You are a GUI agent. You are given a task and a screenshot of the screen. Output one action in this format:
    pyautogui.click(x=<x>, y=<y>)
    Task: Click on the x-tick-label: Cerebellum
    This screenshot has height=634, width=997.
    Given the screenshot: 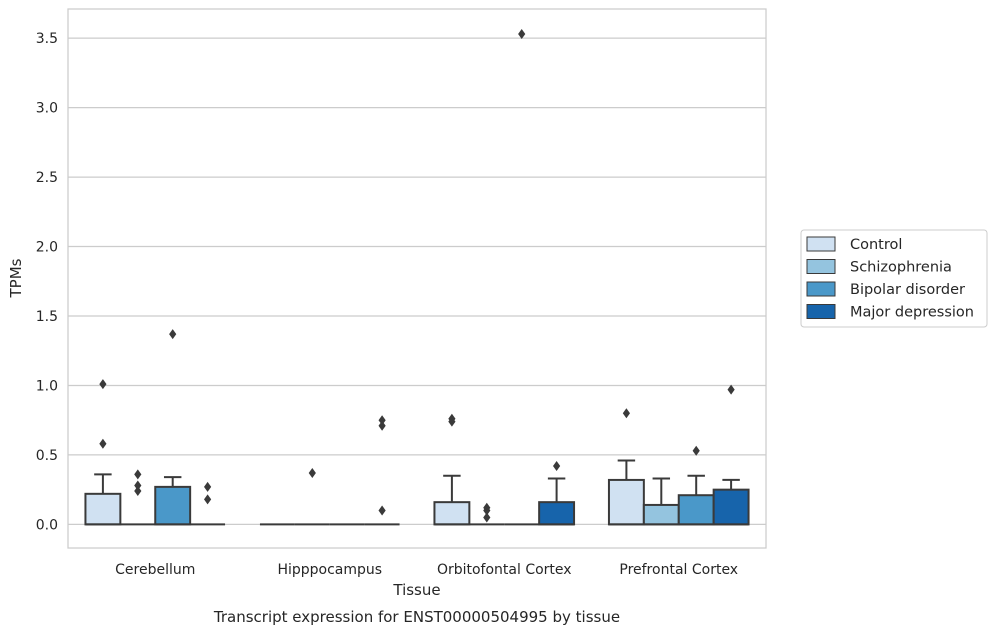 What is the action you would take?
    pyautogui.click(x=155, y=570)
    